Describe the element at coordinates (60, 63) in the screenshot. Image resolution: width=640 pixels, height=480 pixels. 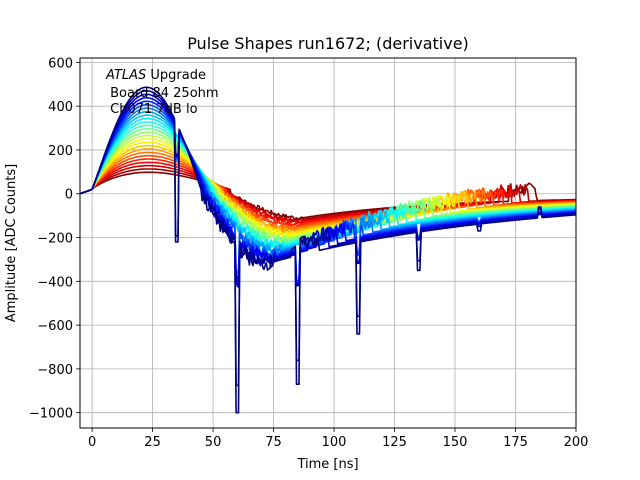
I see `y-tick-label: 600` at that location.